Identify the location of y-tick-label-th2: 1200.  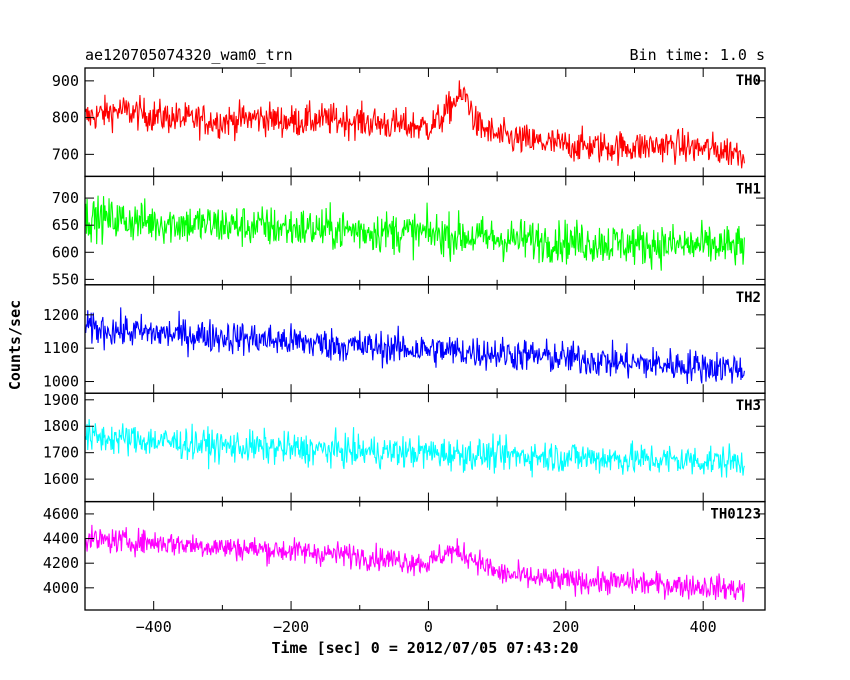
(61, 315).